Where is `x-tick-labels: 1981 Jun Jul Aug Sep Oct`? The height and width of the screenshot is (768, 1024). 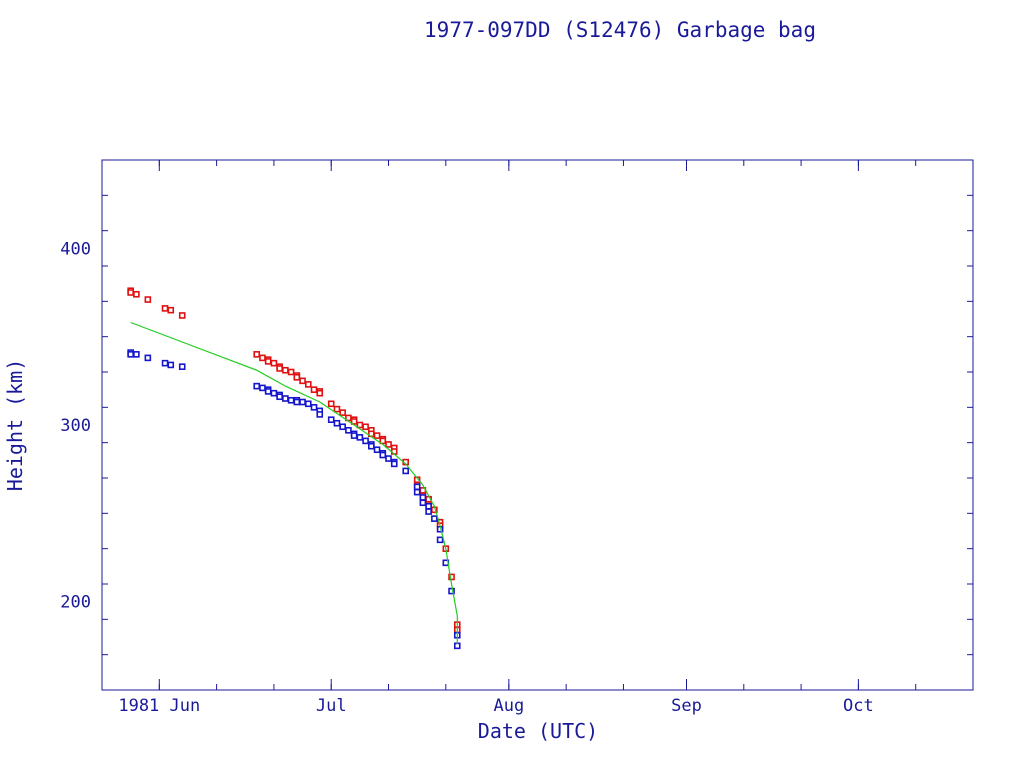 x-tick-labels: 1981 Jun Jul Aug Sep Oct is located at coordinates (495, 706).